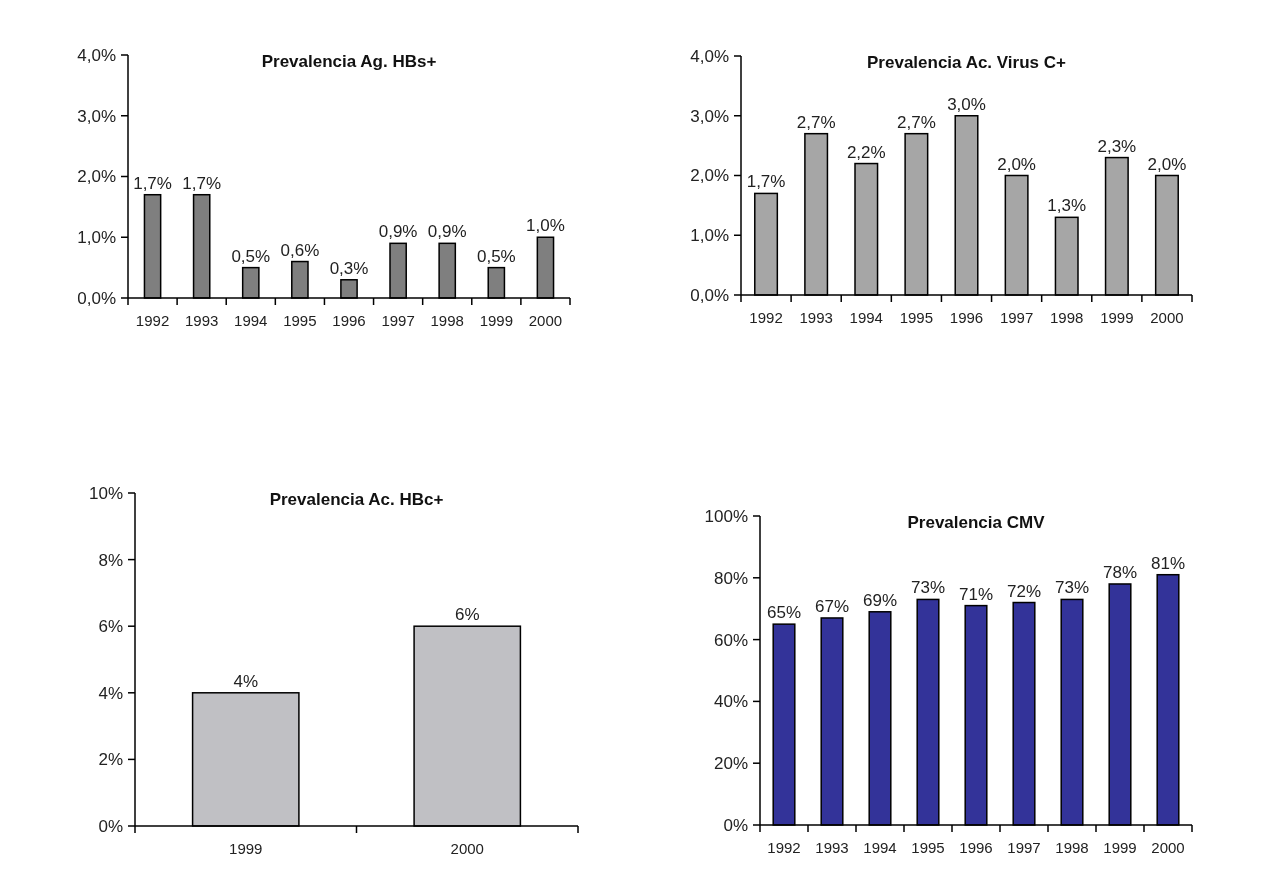 This screenshot has width=1262, height=886. What do you see at coordinates (1120, 572) in the screenshot?
I see `data-label: 78%` at bounding box center [1120, 572].